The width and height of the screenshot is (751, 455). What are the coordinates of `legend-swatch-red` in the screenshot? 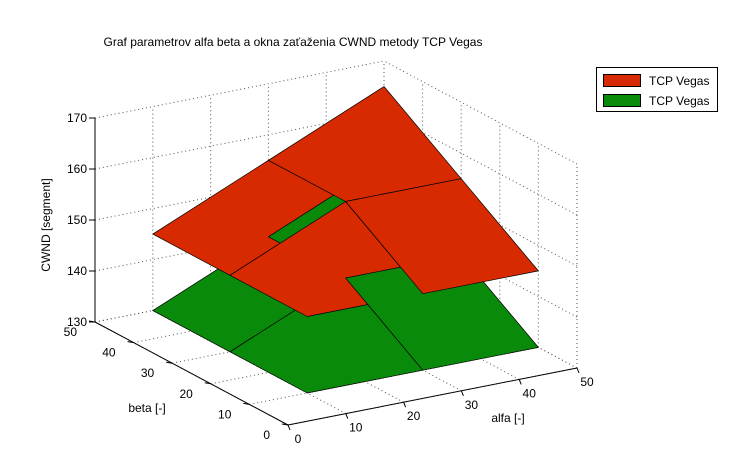 It's located at (622, 80).